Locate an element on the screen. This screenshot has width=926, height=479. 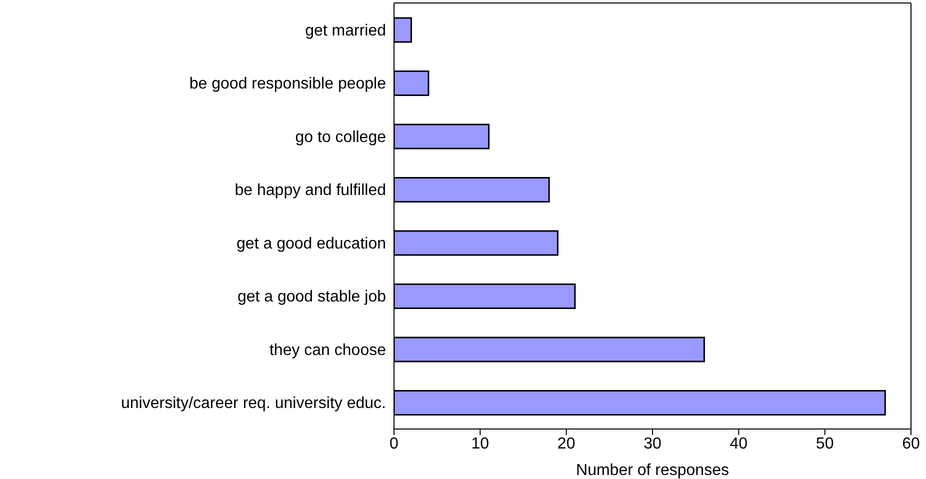
y-tick-label: go to college is located at coordinates (340, 137).